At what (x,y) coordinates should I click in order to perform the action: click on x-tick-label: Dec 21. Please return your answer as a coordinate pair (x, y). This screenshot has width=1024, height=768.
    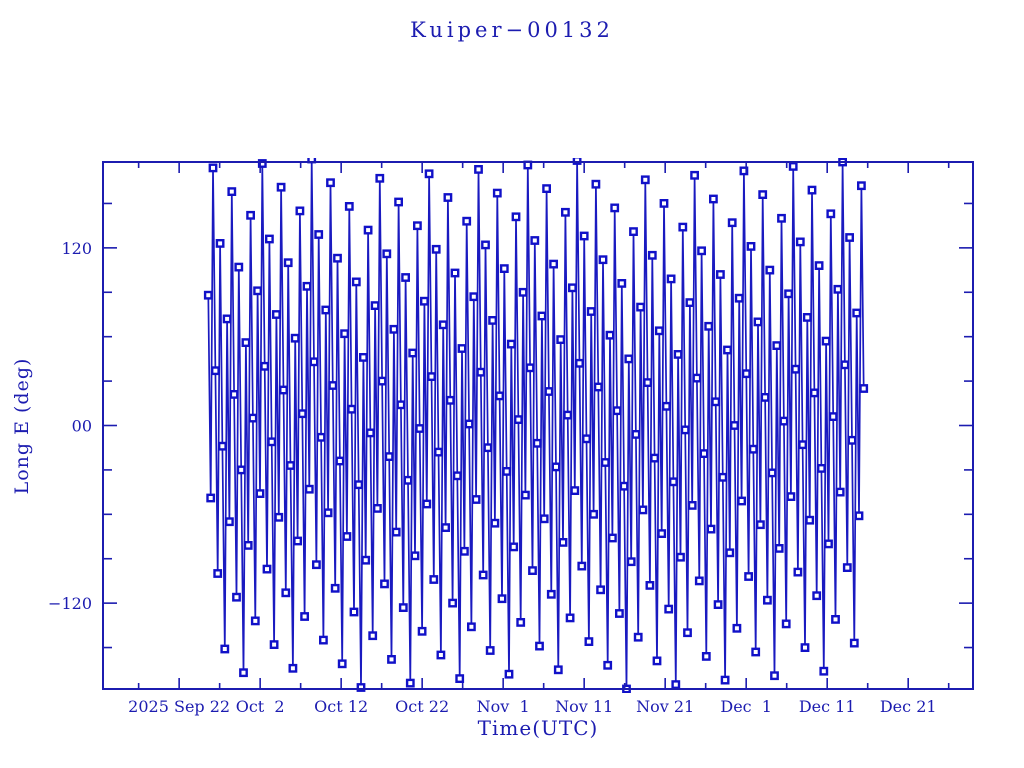
    Looking at the image, I should click on (908, 706).